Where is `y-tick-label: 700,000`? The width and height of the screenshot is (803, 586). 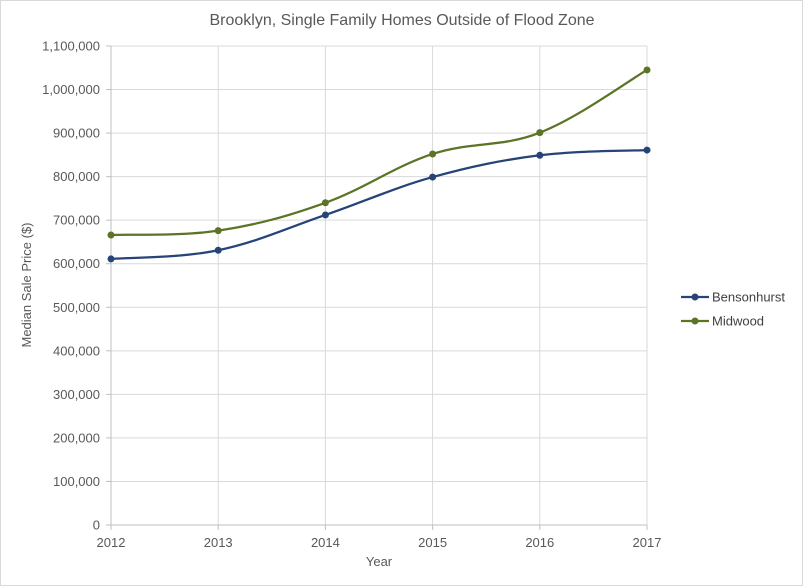 y-tick-label: 700,000 is located at coordinates (76, 220).